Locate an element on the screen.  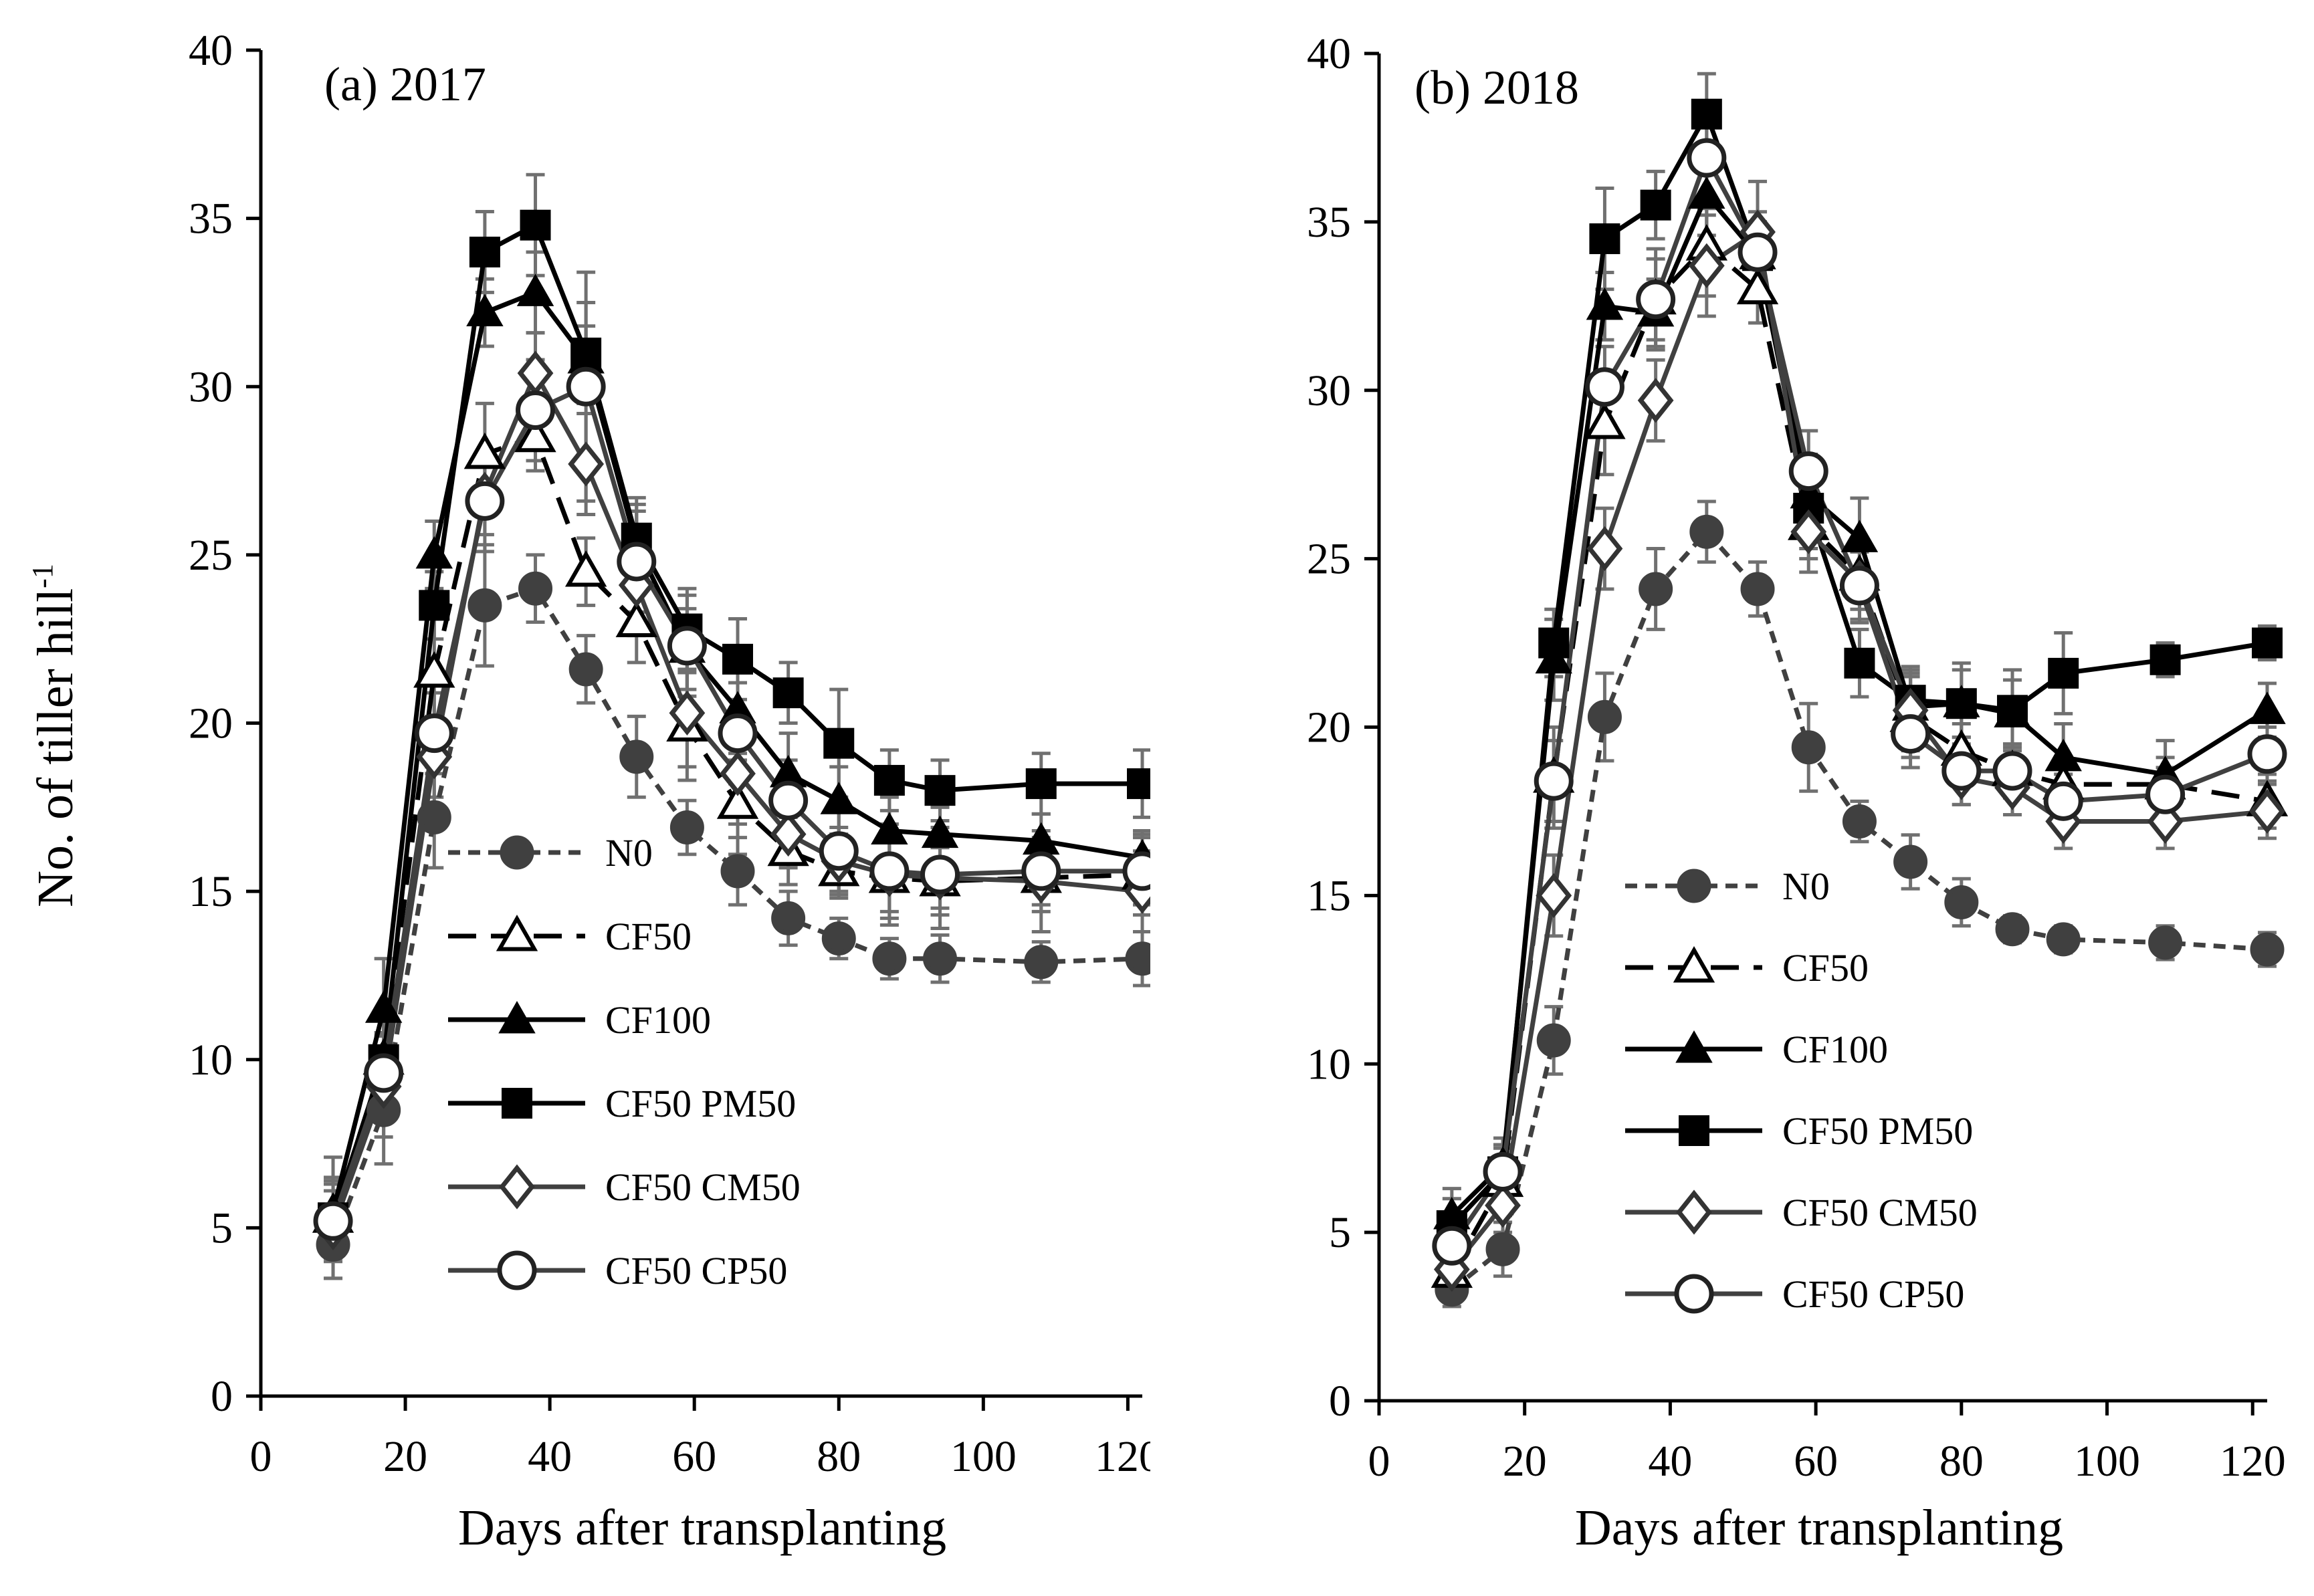
legend-label: CF50 CP50 is located at coordinates (696, 1270).